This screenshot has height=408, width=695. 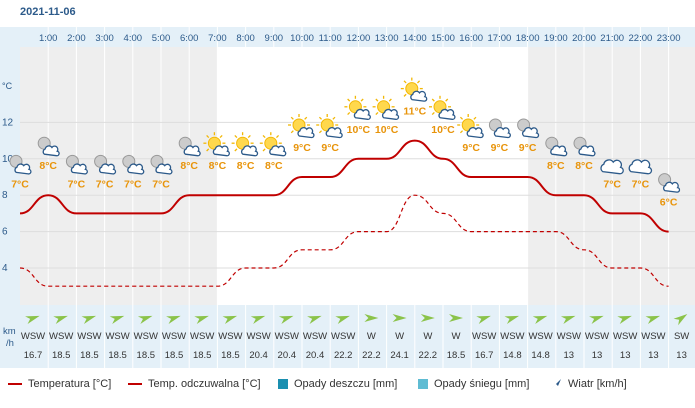 I want to click on hour-label: 9:00, so click(x=274, y=38).